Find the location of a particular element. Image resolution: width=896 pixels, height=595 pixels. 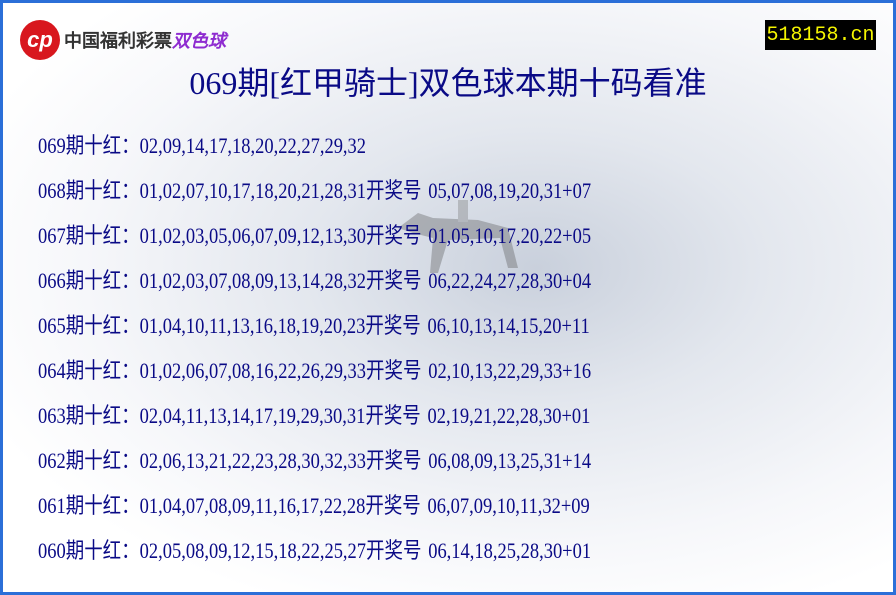

page-title: 069期[红甲骑士]双色球本期十码看准 is located at coordinates (448, 83).